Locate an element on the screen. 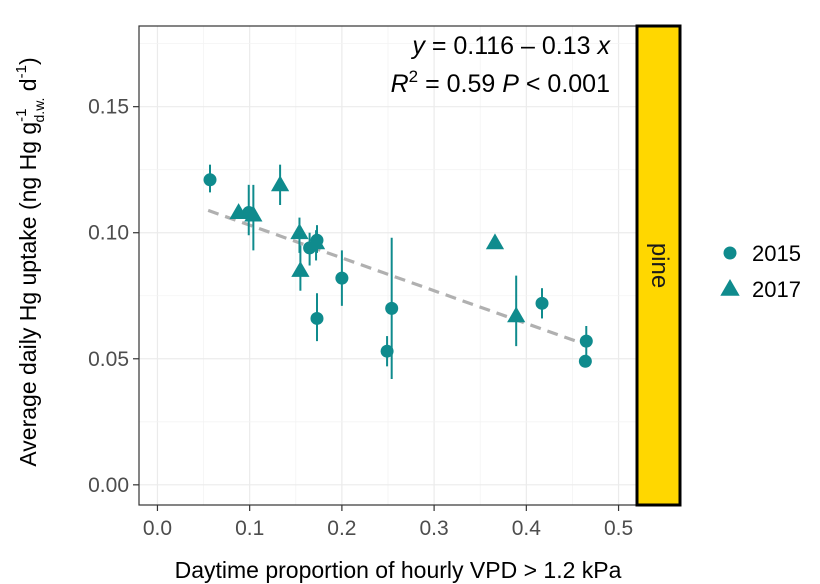  fit-stats: R2 = 0.59 P < 0.001 is located at coordinates (500, 82).